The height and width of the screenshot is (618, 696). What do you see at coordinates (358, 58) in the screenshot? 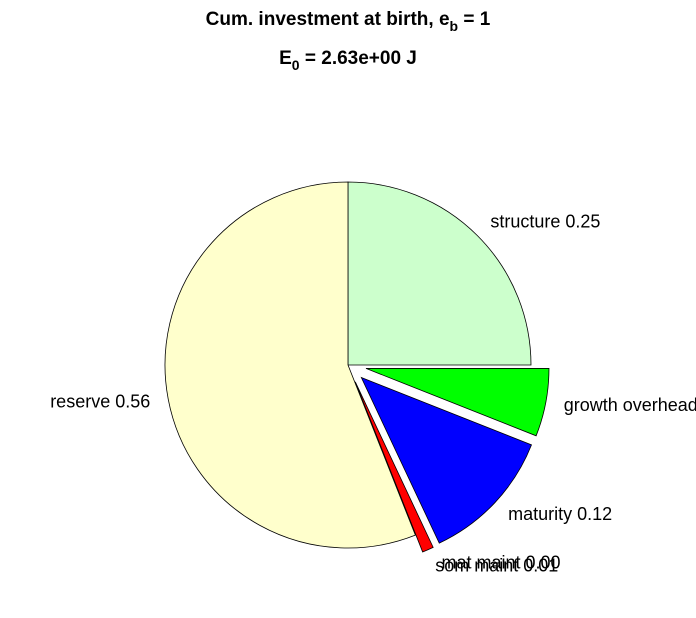
I see `subtitle-rest: = 2.63e+00 J` at bounding box center [358, 58].